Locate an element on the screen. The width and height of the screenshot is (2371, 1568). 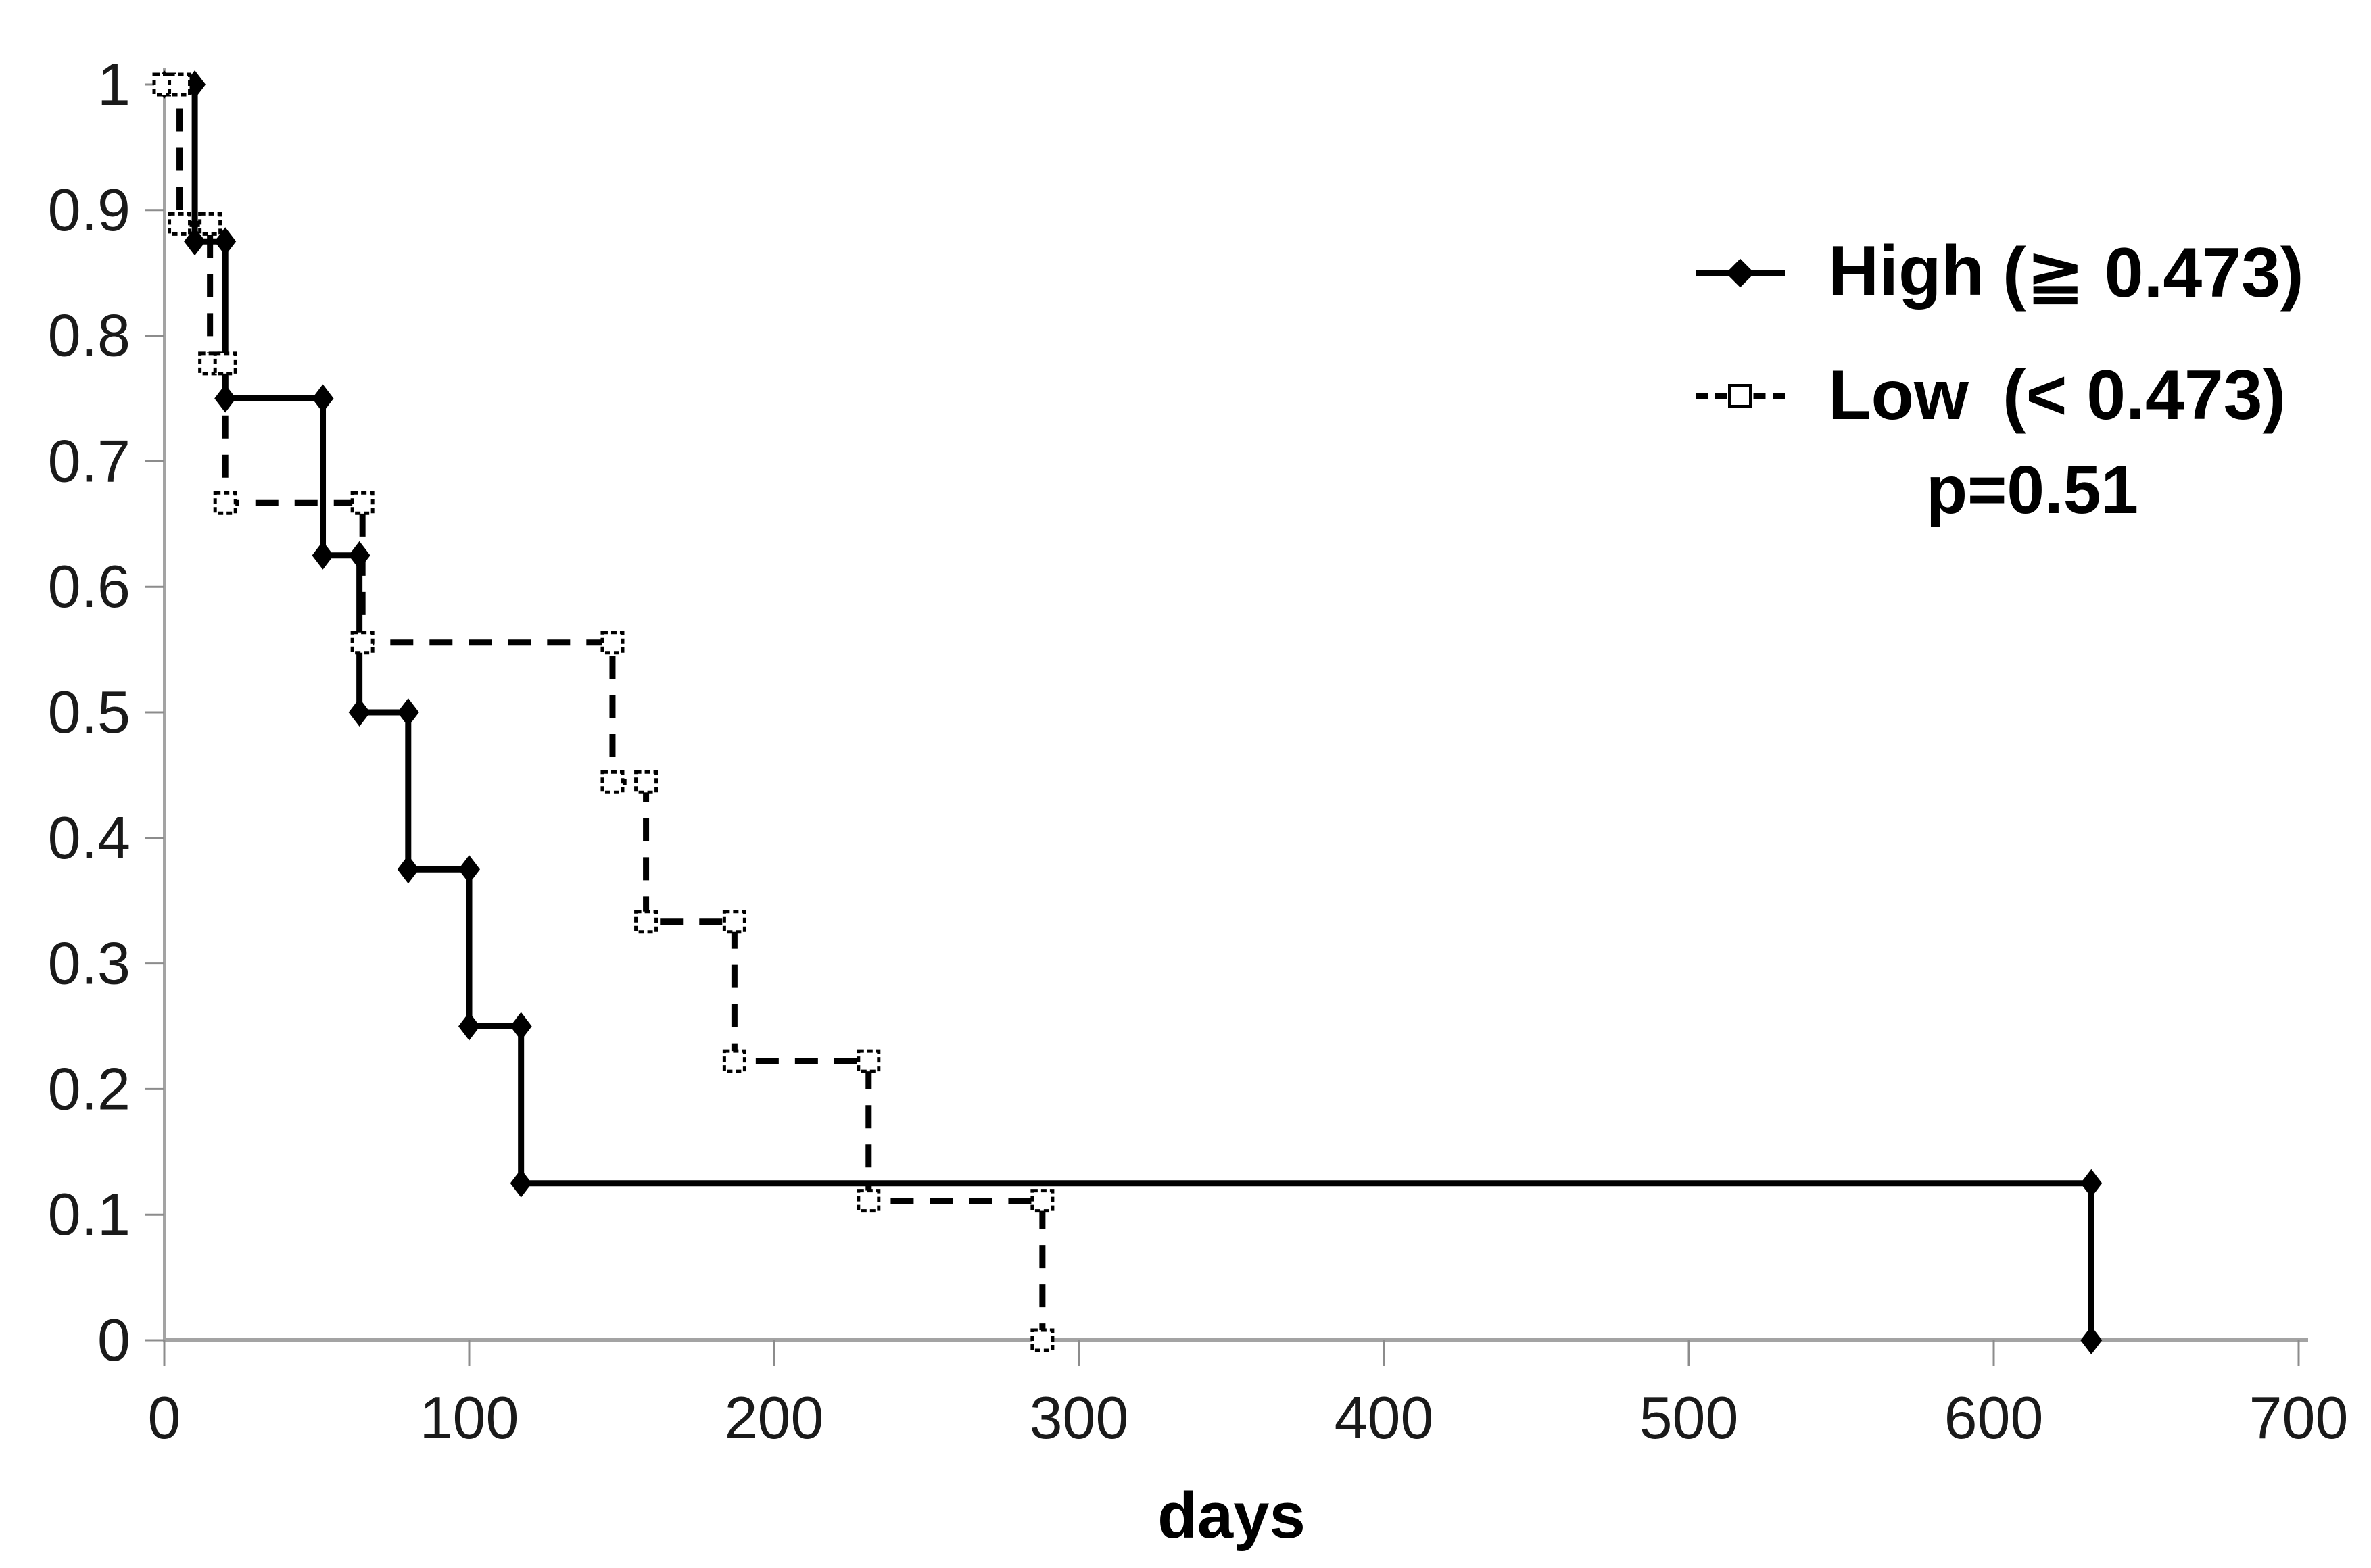
low-line-sample is located at coordinates (1740, 395).